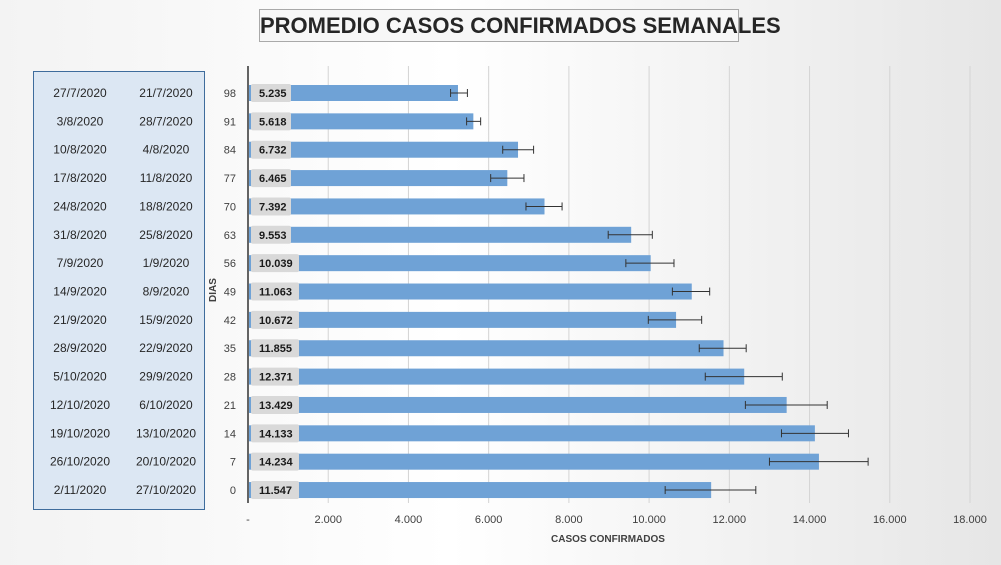 The height and width of the screenshot is (565, 1001). I want to click on data-label: 11.855, so click(275, 349).